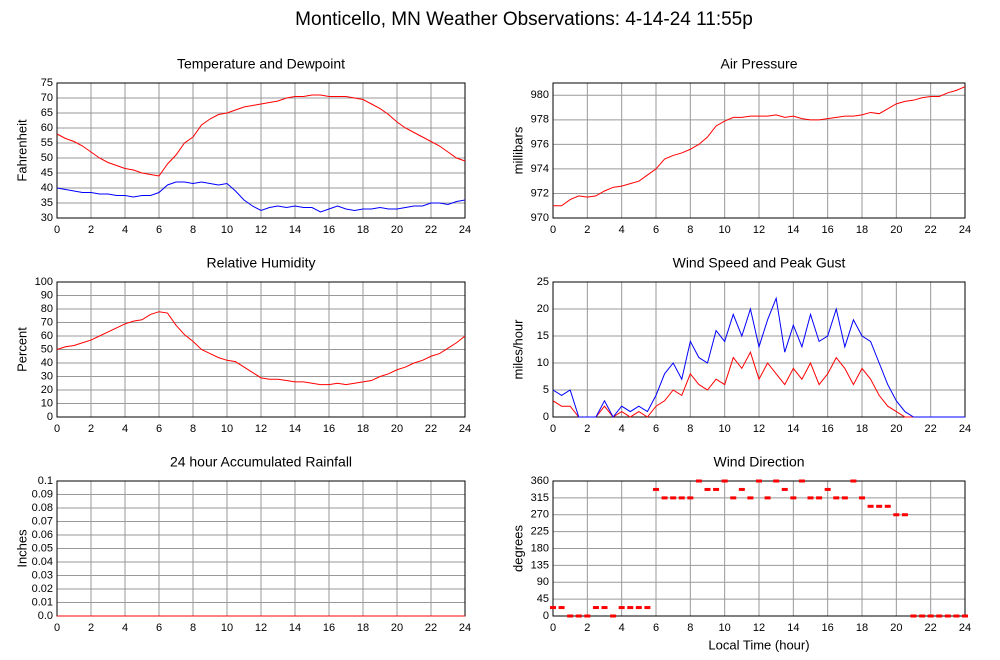 Image resolution: width=1000 pixels, height=660 pixels. I want to click on y-tick-label: 50, so click(47, 349).